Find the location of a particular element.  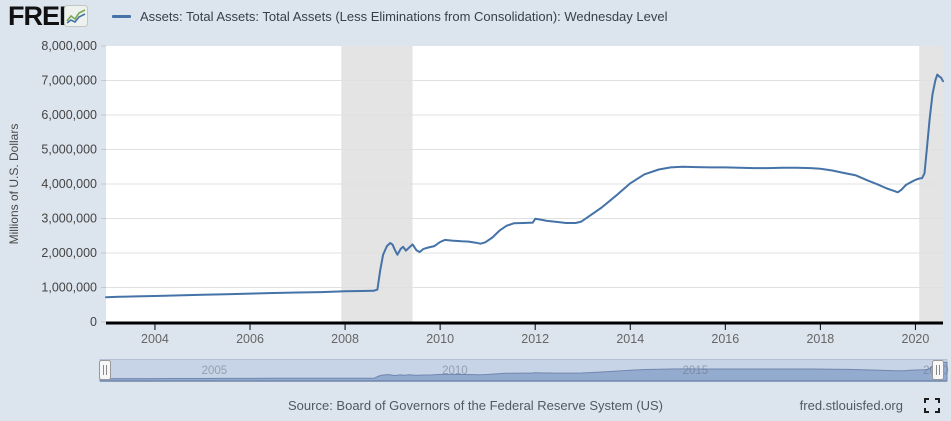

x-tick-label: 2016 is located at coordinates (725, 339).